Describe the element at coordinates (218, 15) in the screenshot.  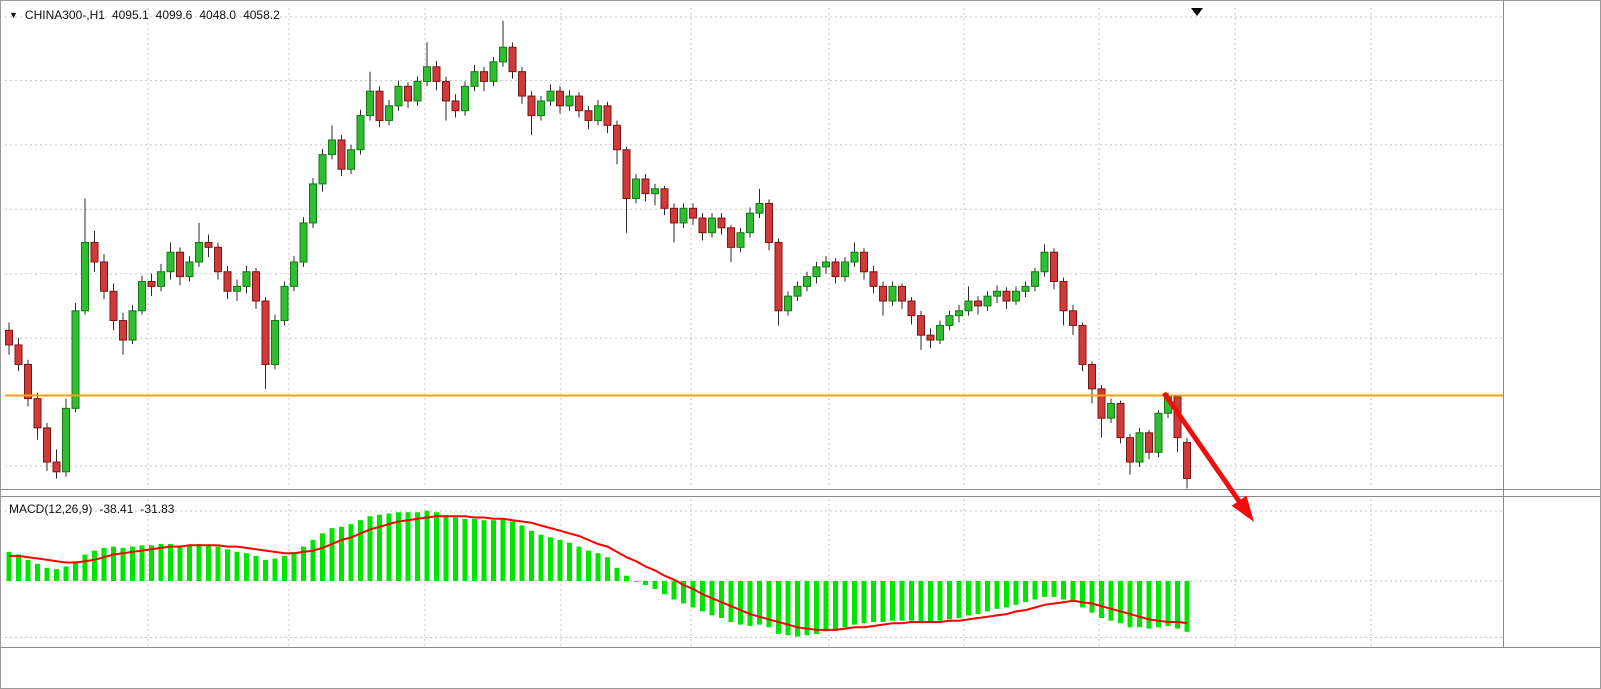
I see `ohlc-low: 4048.0` at that location.